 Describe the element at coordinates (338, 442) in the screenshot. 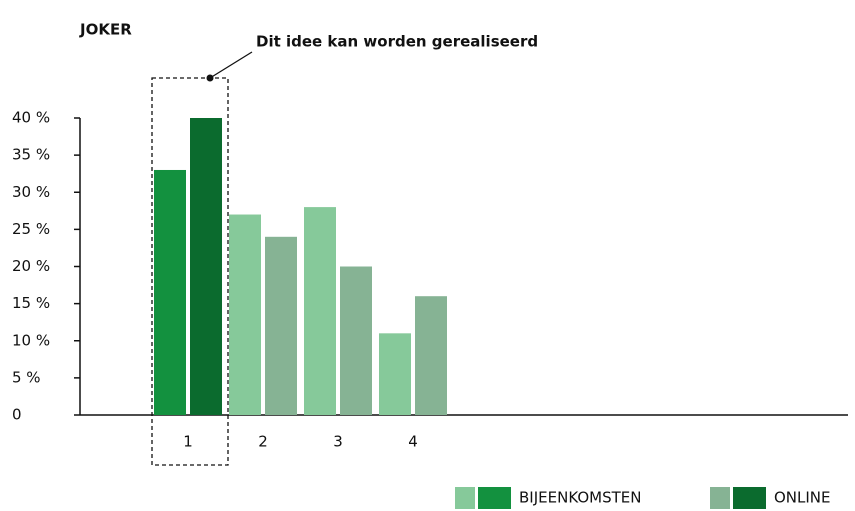

I see `x-tick-label: 3` at that location.